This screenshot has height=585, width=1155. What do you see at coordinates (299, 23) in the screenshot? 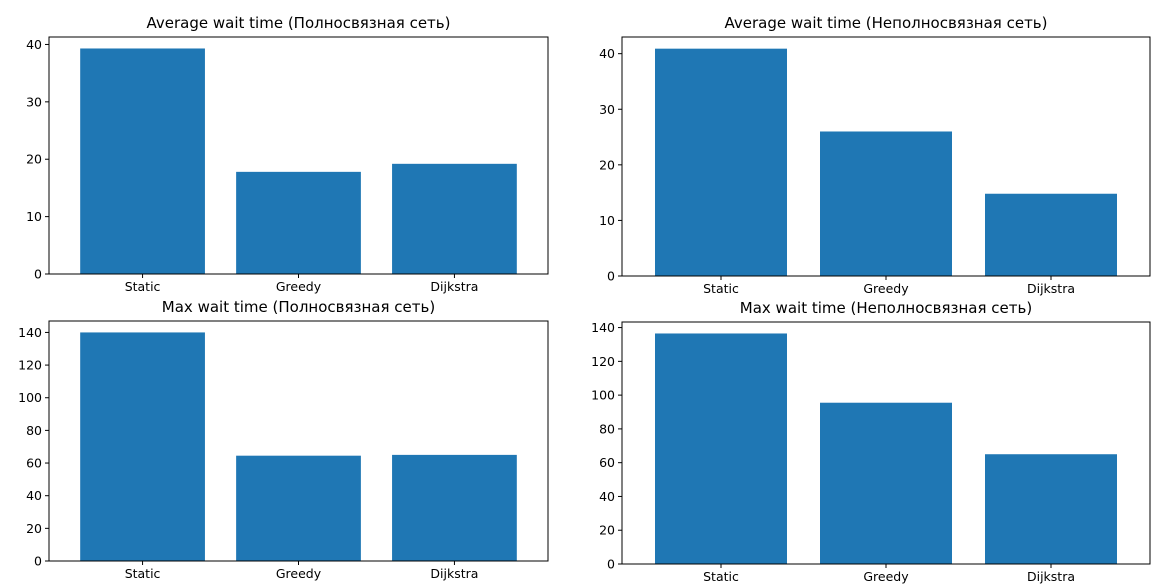
I see `chart-title: Average wait time (Полносвязная сеть)` at bounding box center [299, 23].